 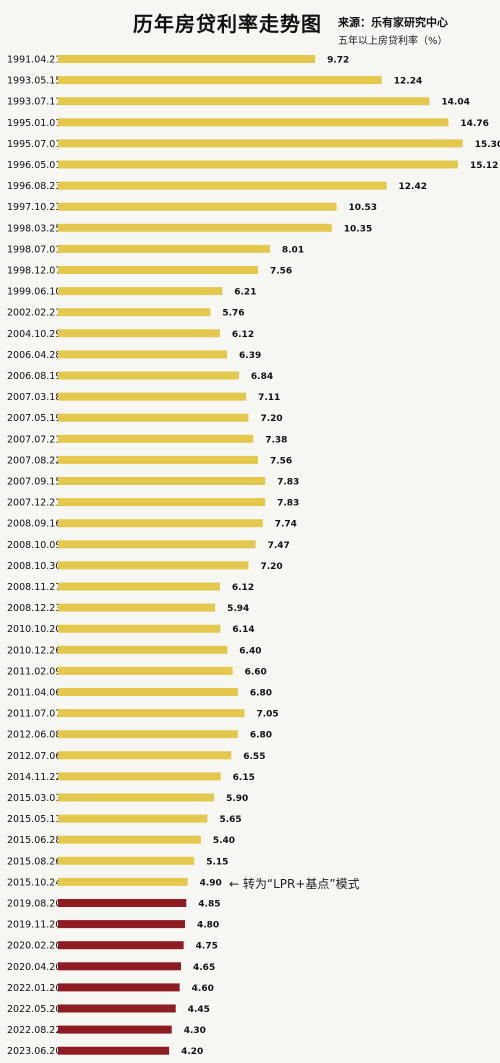 What do you see at coordinates (279, 546) in the screenshot?
I see `value-label: 7.47` at bounding box center [279, 546].